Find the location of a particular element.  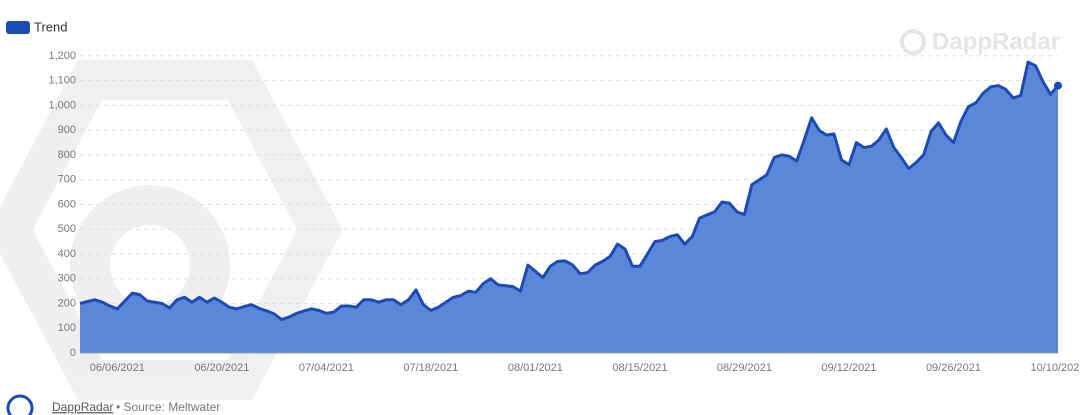

y-tick-label: 600 is located at coordinates (67, 204).